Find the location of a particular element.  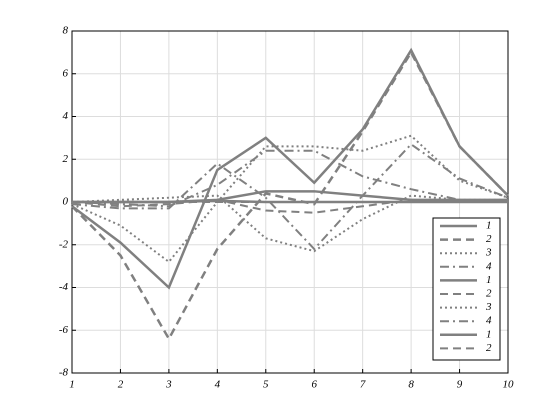

x-tick-label: 8 is located at coordinates (411, 385).